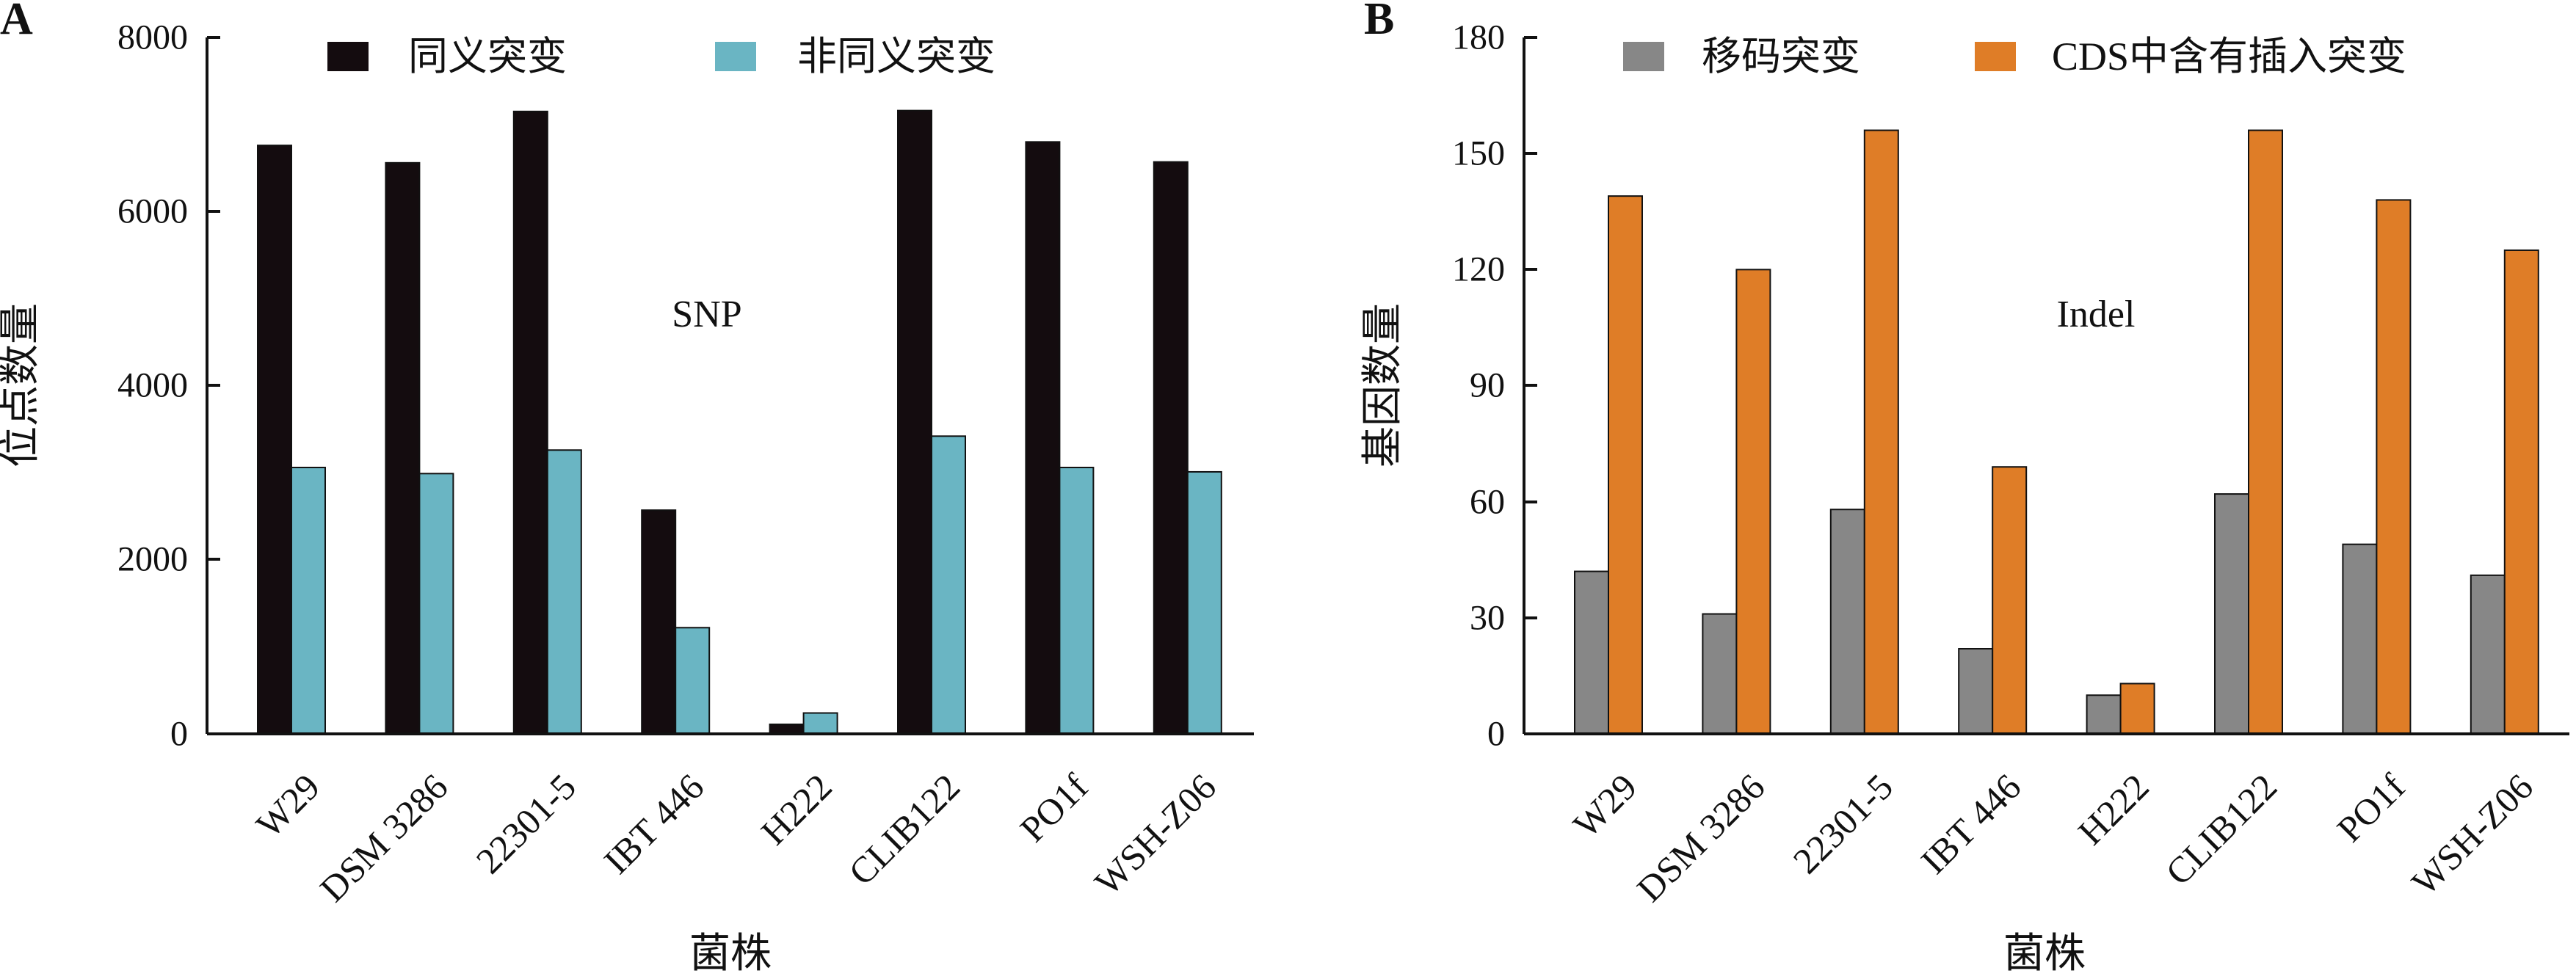  I want to click on bar-a-s0-c7, so click(1171, 448).